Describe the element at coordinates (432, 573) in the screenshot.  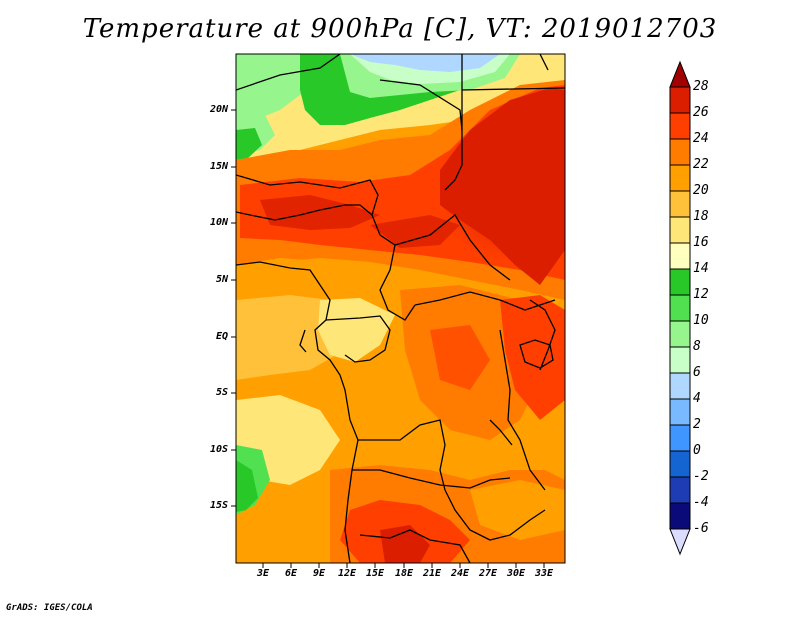
I see `lon-label-21e: 21E` at that location.